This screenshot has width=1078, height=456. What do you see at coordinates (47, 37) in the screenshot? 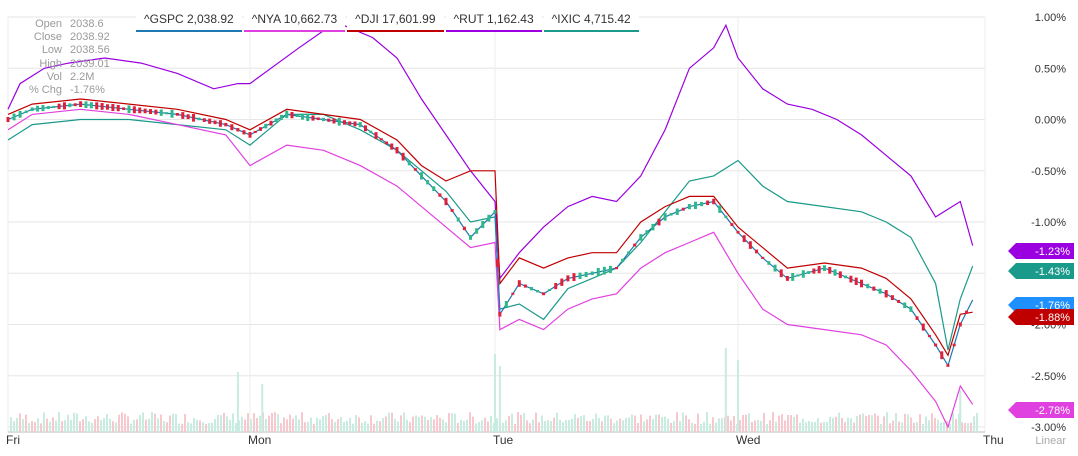
I see `ohlc-close-label: Close` at bounding box center [47, 37].